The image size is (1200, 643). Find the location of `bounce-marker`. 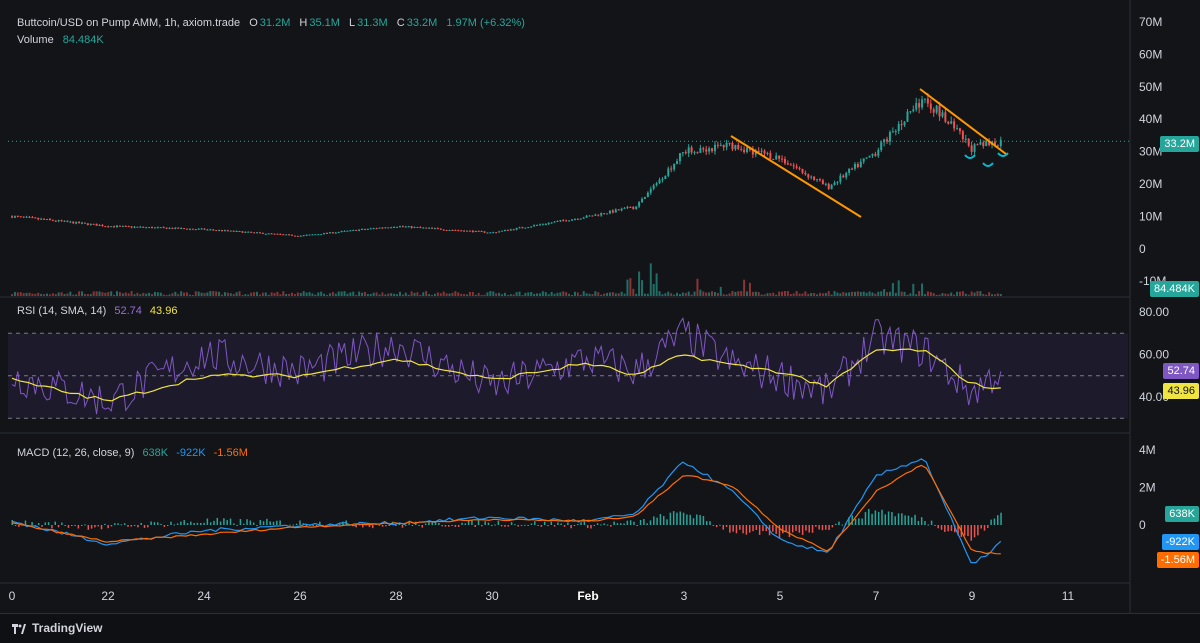

bounce-marker is located at coordinates (1003, 154).